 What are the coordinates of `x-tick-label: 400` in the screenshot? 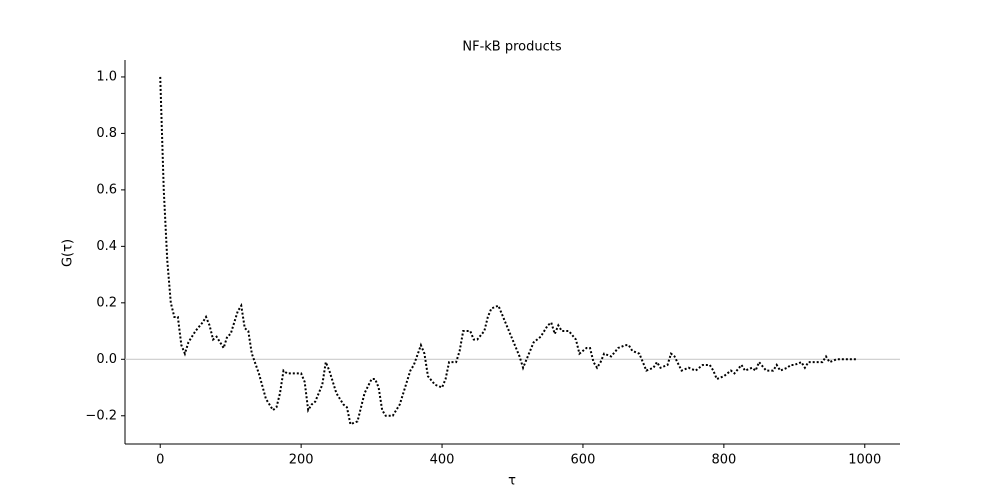 It's located at (442, 460).